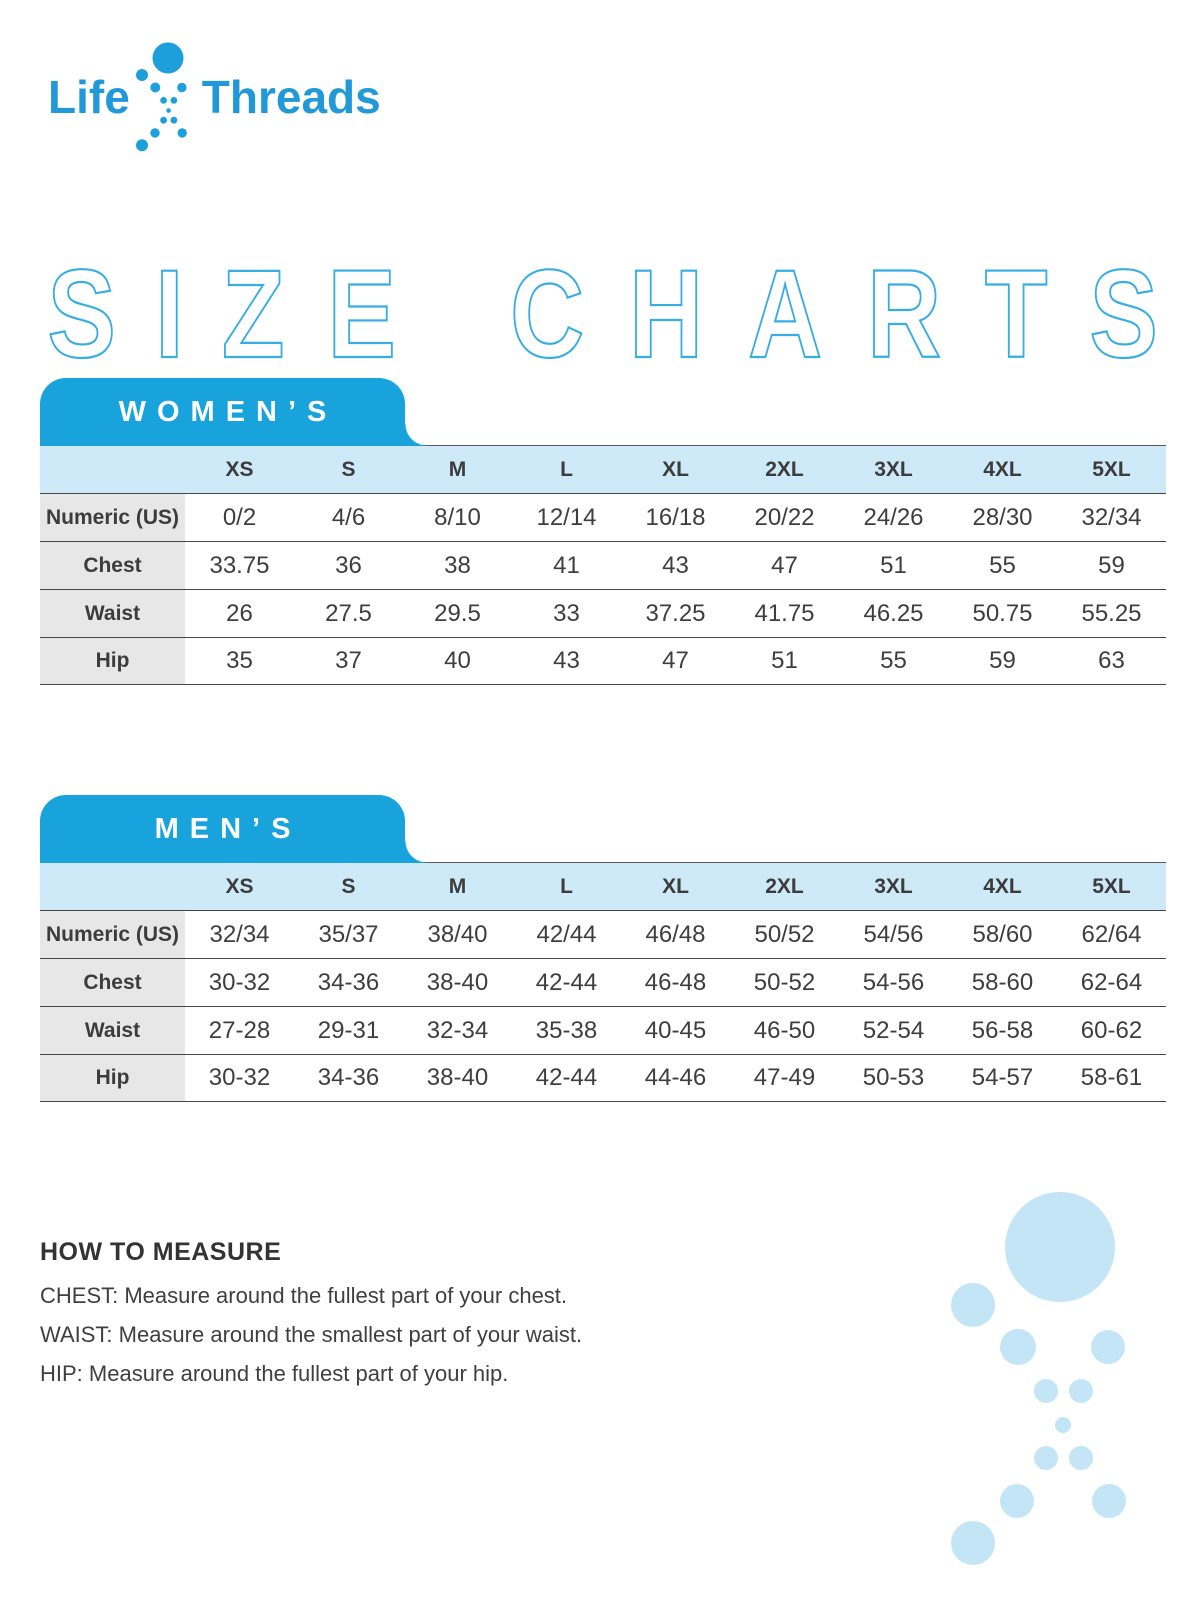 This screenshot has height=1600, width=1200. Describe the element at coordinates (675, 517) in the screenshot. I see `value-cell: 16/18` at that location.